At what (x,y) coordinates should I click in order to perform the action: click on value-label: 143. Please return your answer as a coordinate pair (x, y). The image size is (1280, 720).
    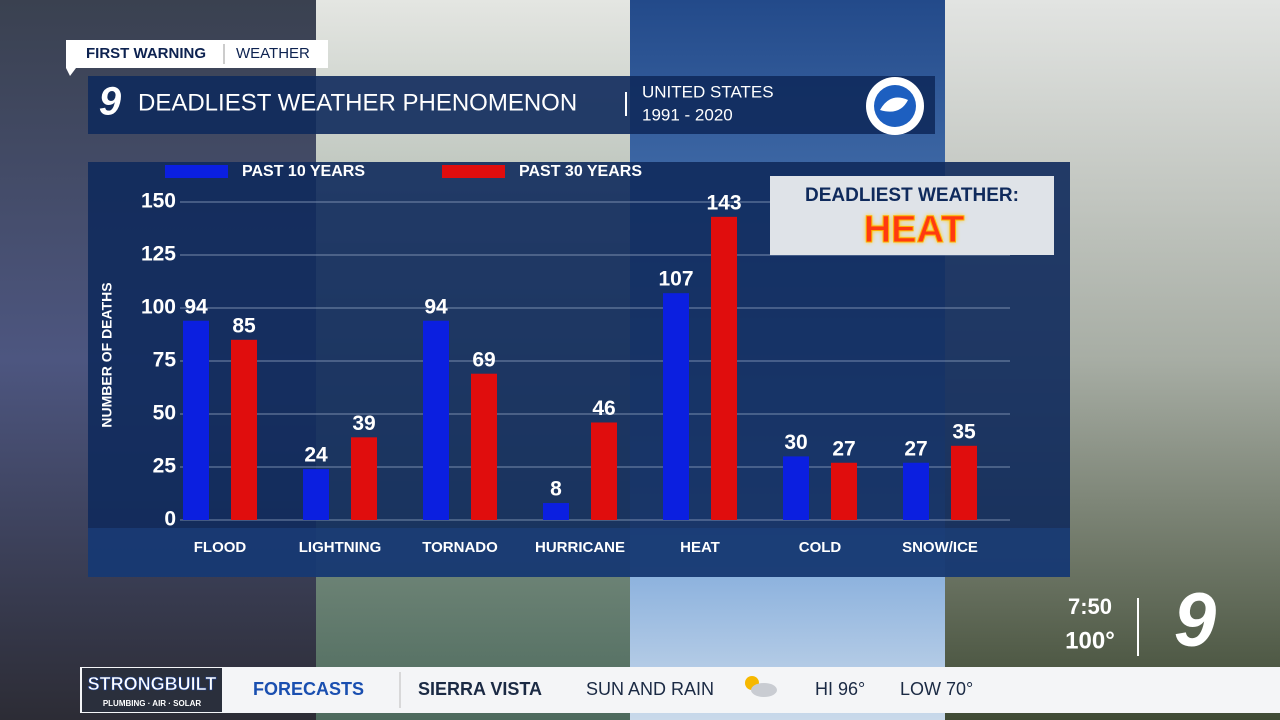
    Looking at the image, I should click on (723, 202).